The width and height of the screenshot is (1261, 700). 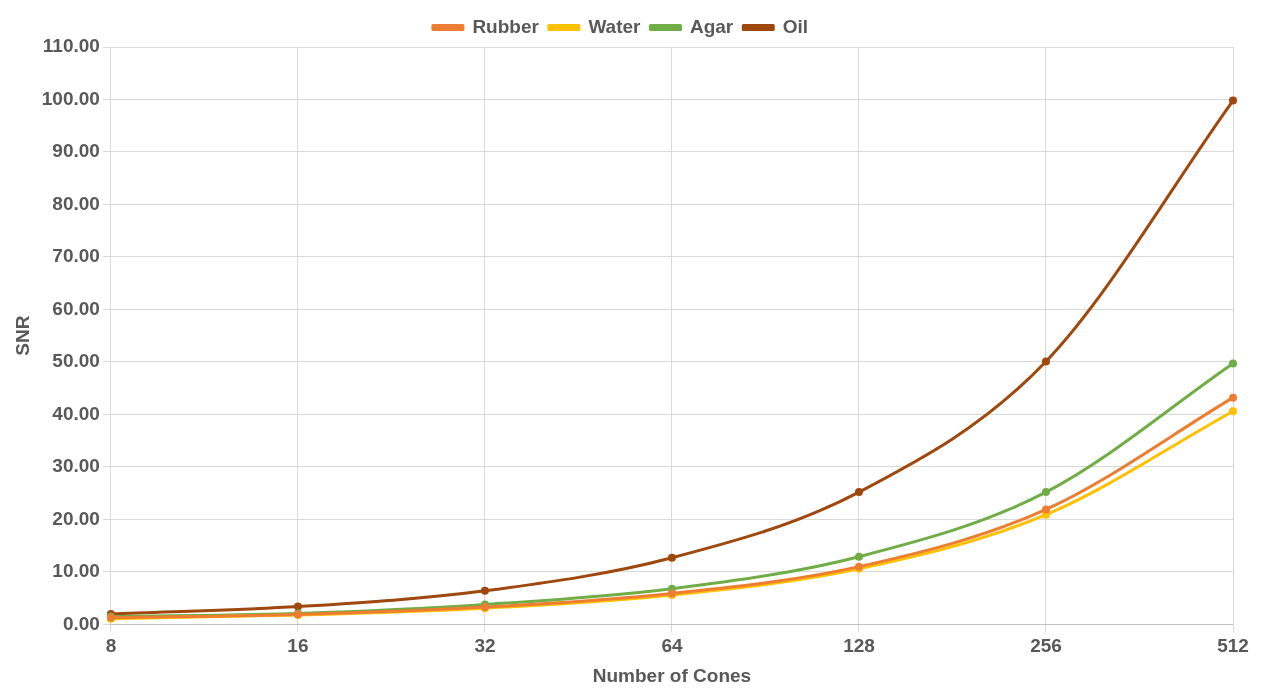 I want to click on legend-label: Agar, so click(x=711, y=26).